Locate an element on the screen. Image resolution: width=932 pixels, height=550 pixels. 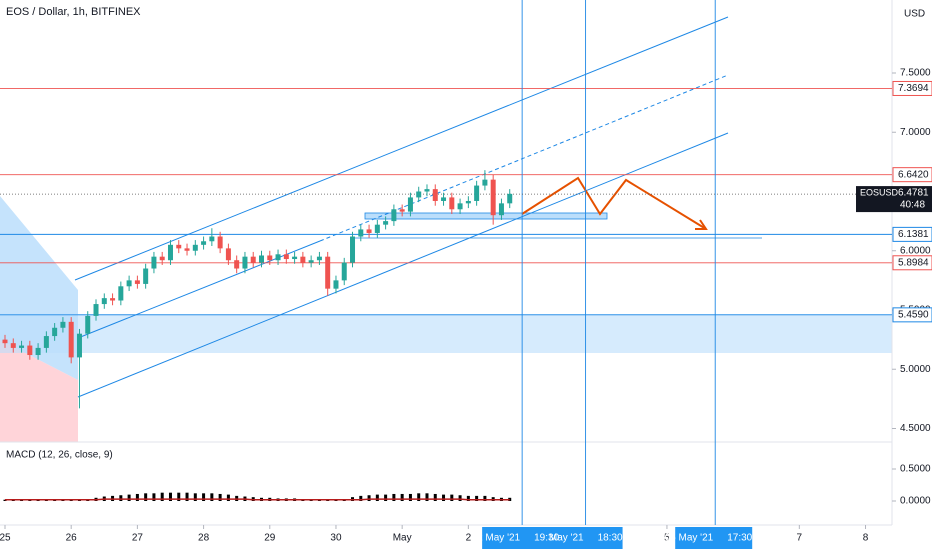
x-tick-label: 25 is located at coordinates (5, 538).